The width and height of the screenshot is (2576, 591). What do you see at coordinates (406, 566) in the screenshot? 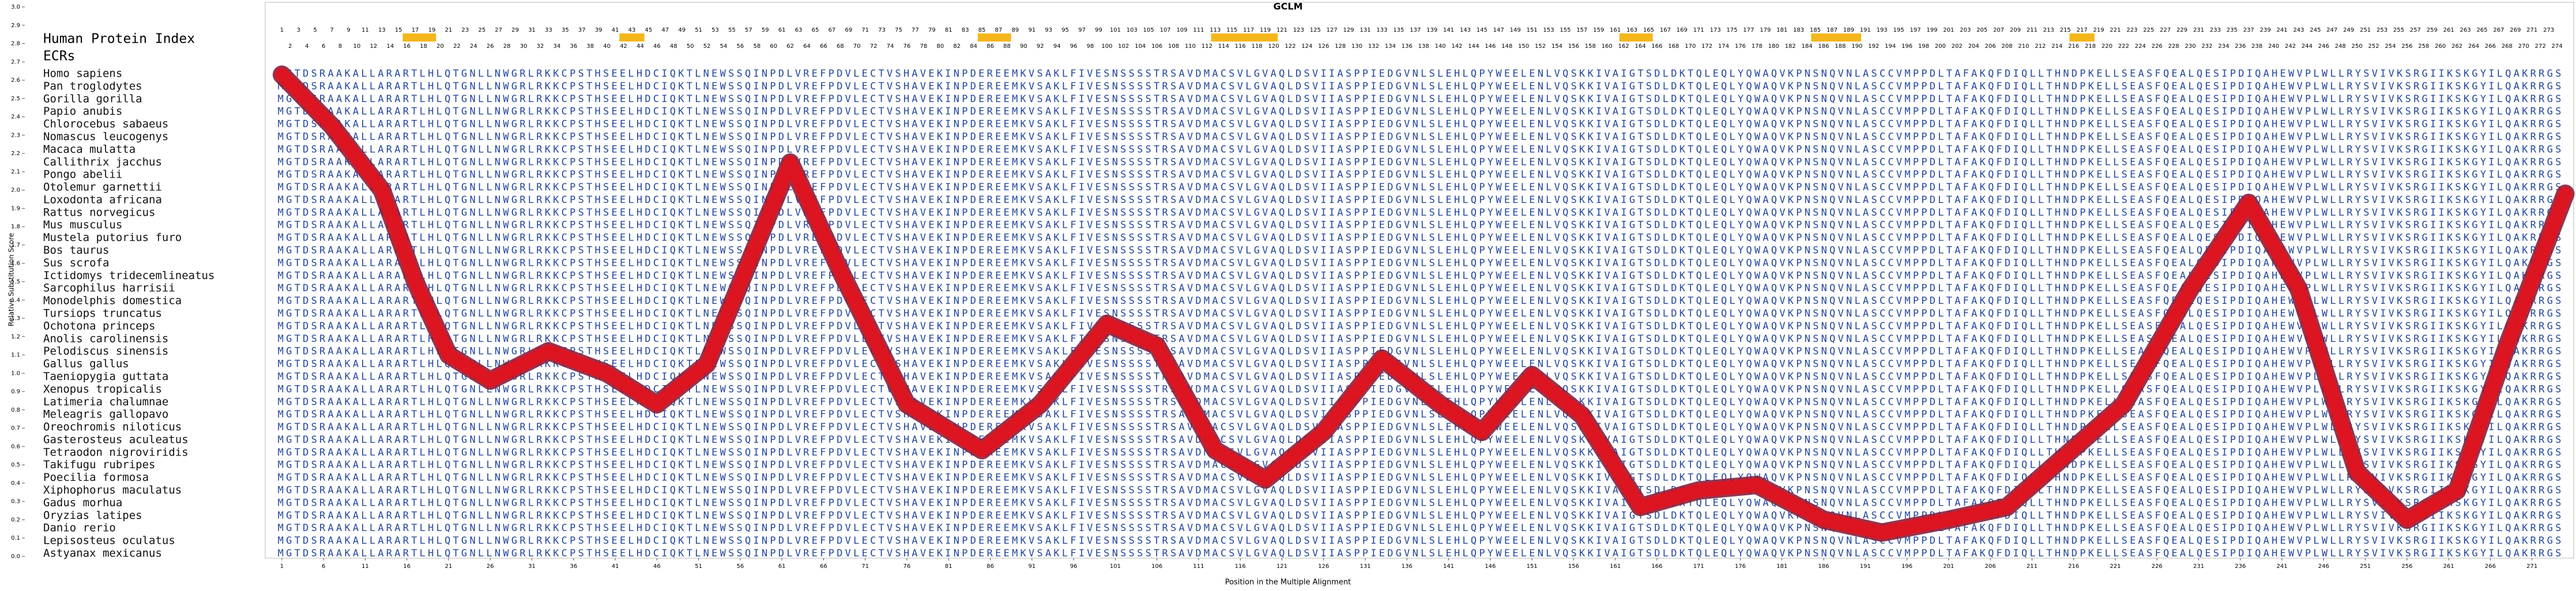
I see `x-tick-label: 16` at bounding box center [406, 566].